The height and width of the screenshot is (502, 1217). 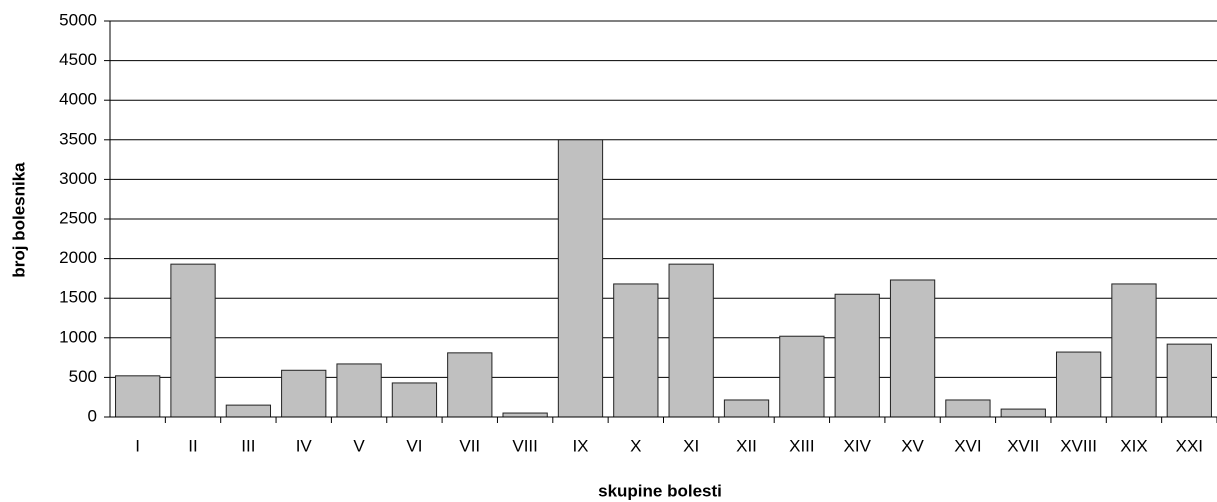 I want to click on x-tick-label: XXI, so click(x=1189, y=445).